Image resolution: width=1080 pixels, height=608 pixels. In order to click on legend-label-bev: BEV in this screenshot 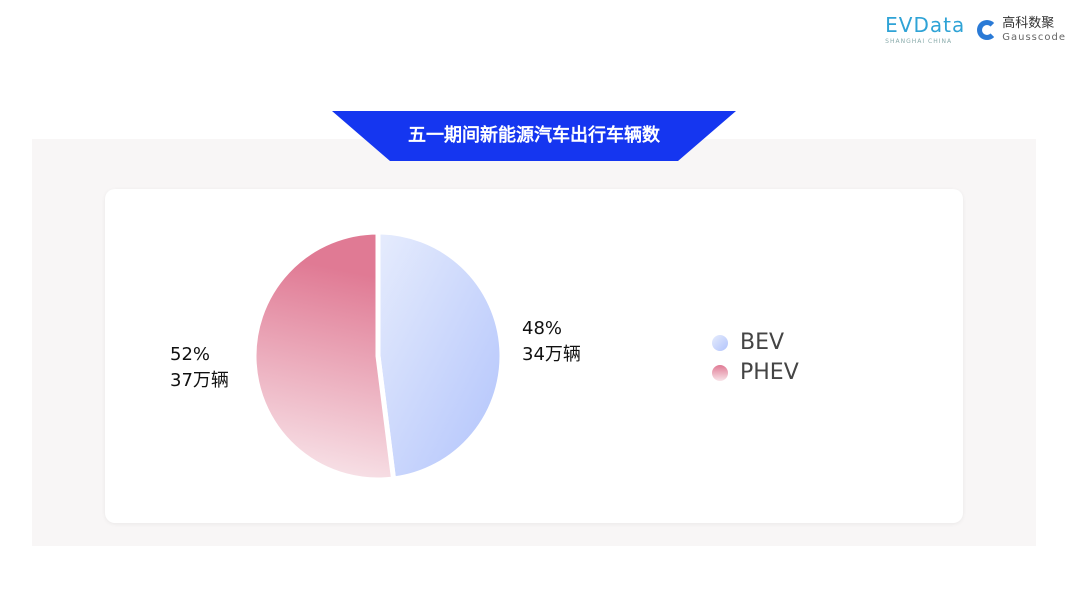, I will do `click(762, 342)`.